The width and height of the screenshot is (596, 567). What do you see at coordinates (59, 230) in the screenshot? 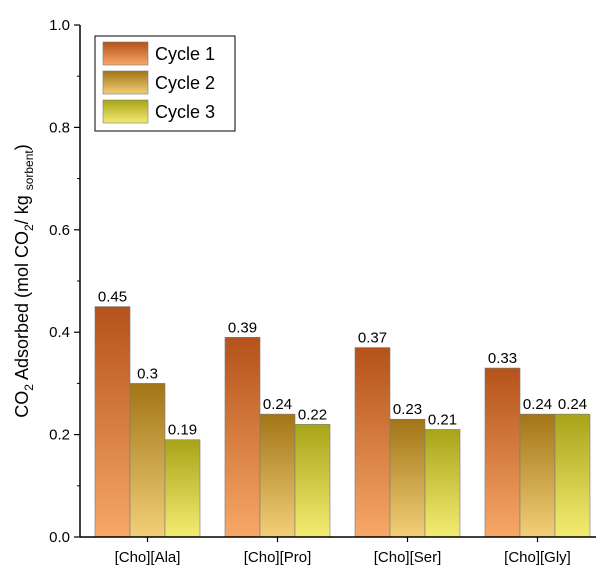
I see `y-tick-label: 0.6` at bounding box center [59, 230].